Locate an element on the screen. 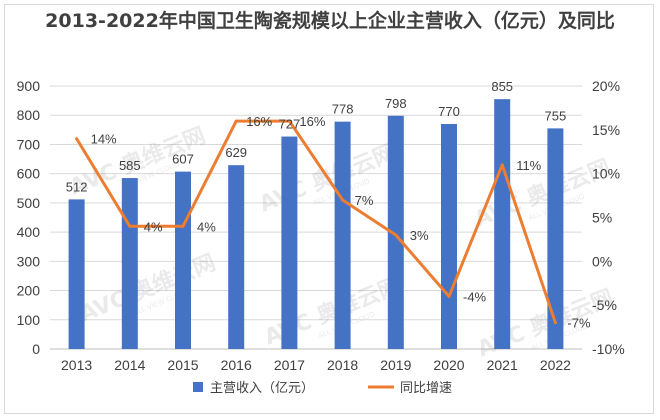 This screenshot has height=420, width=660. right-axis-tick-label: -5% is located at coordinates (604, 305).